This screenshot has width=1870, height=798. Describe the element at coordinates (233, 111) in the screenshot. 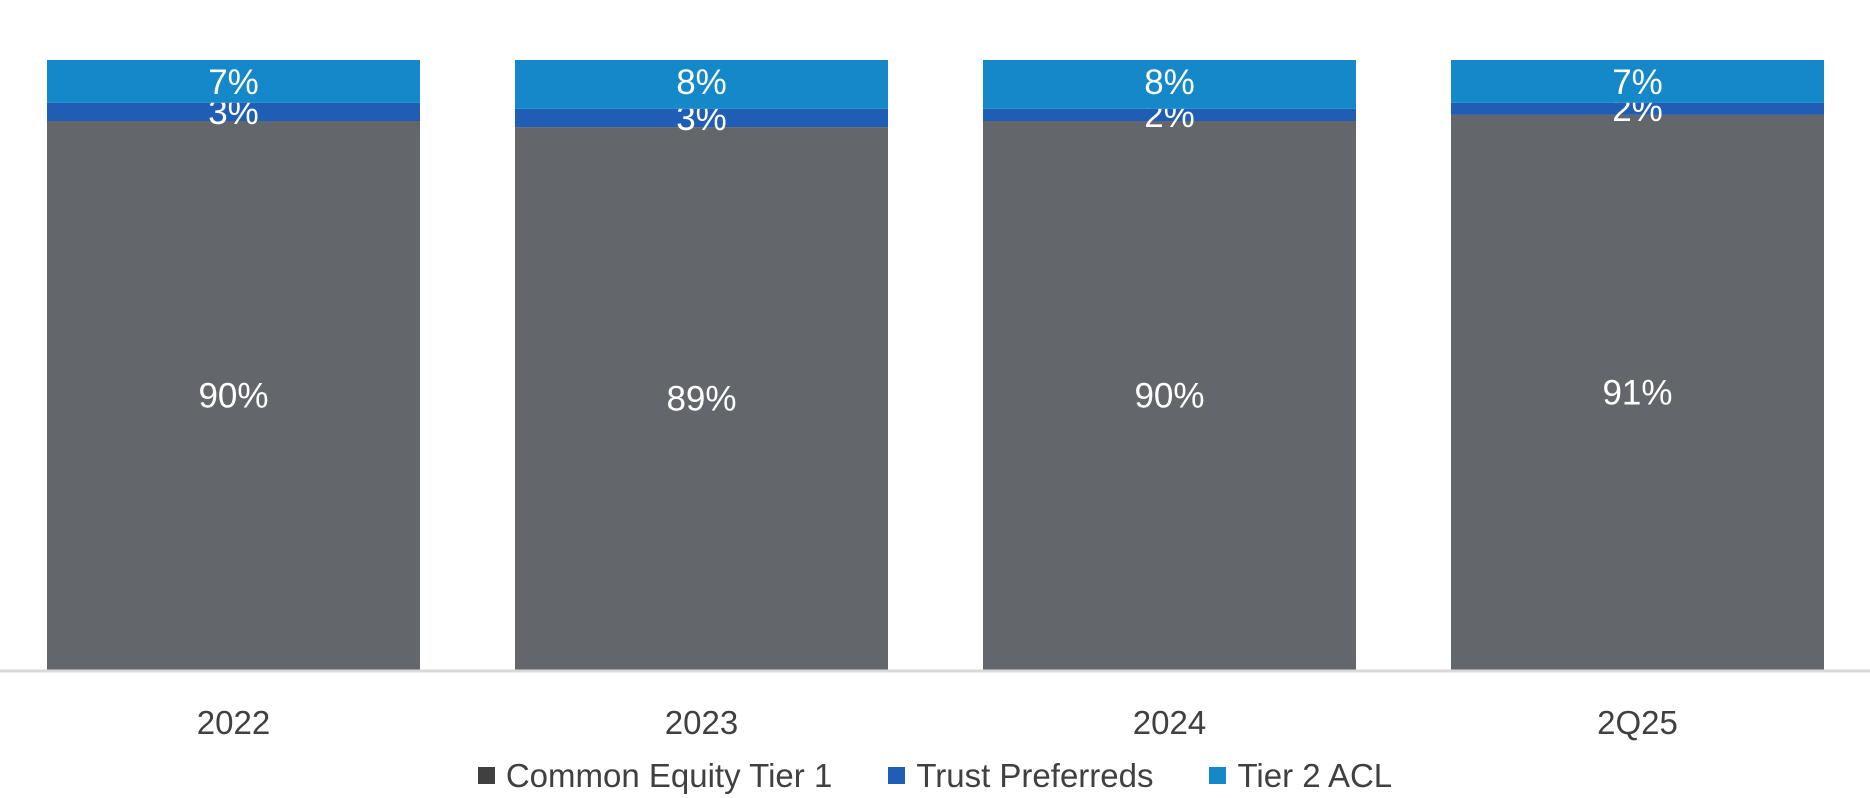

I see `bar-segment-trust-preferreds-2022` at that location.